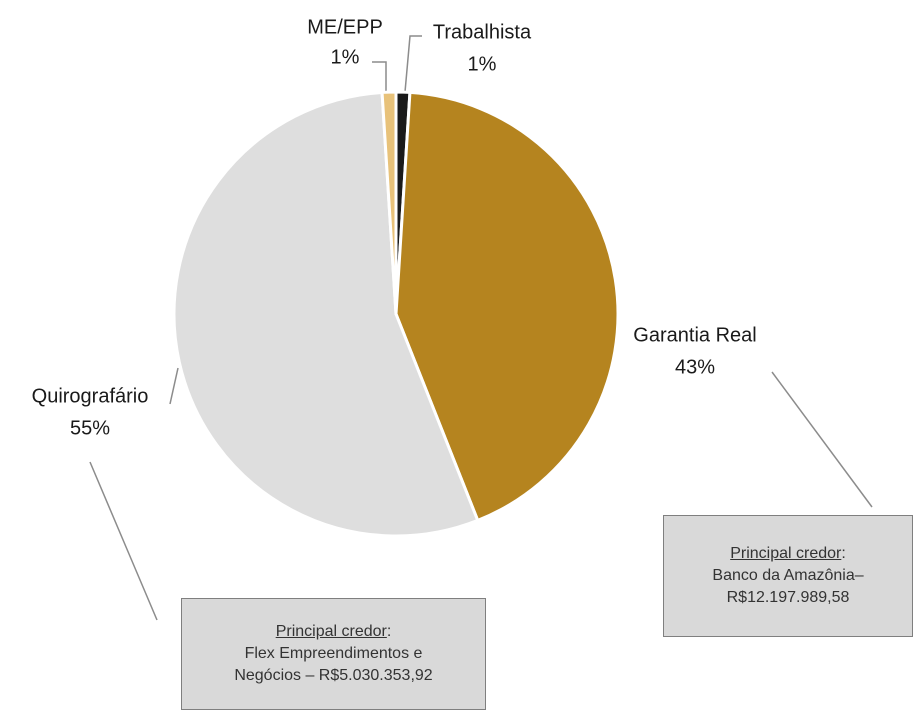 The width and height of the screenshot is (914, 711). I want to click on callout-line-text: R$12.197.989,58, so click(788, 597).